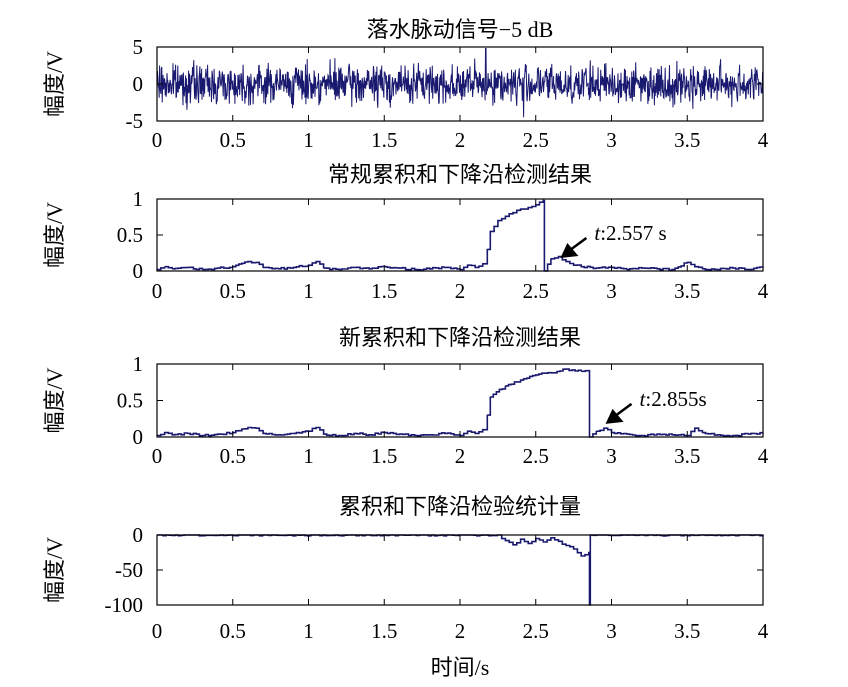 This screenshot has height=687, width=848. I want to click on panel-3-xtick-label: 1.5, so click(384, 456).